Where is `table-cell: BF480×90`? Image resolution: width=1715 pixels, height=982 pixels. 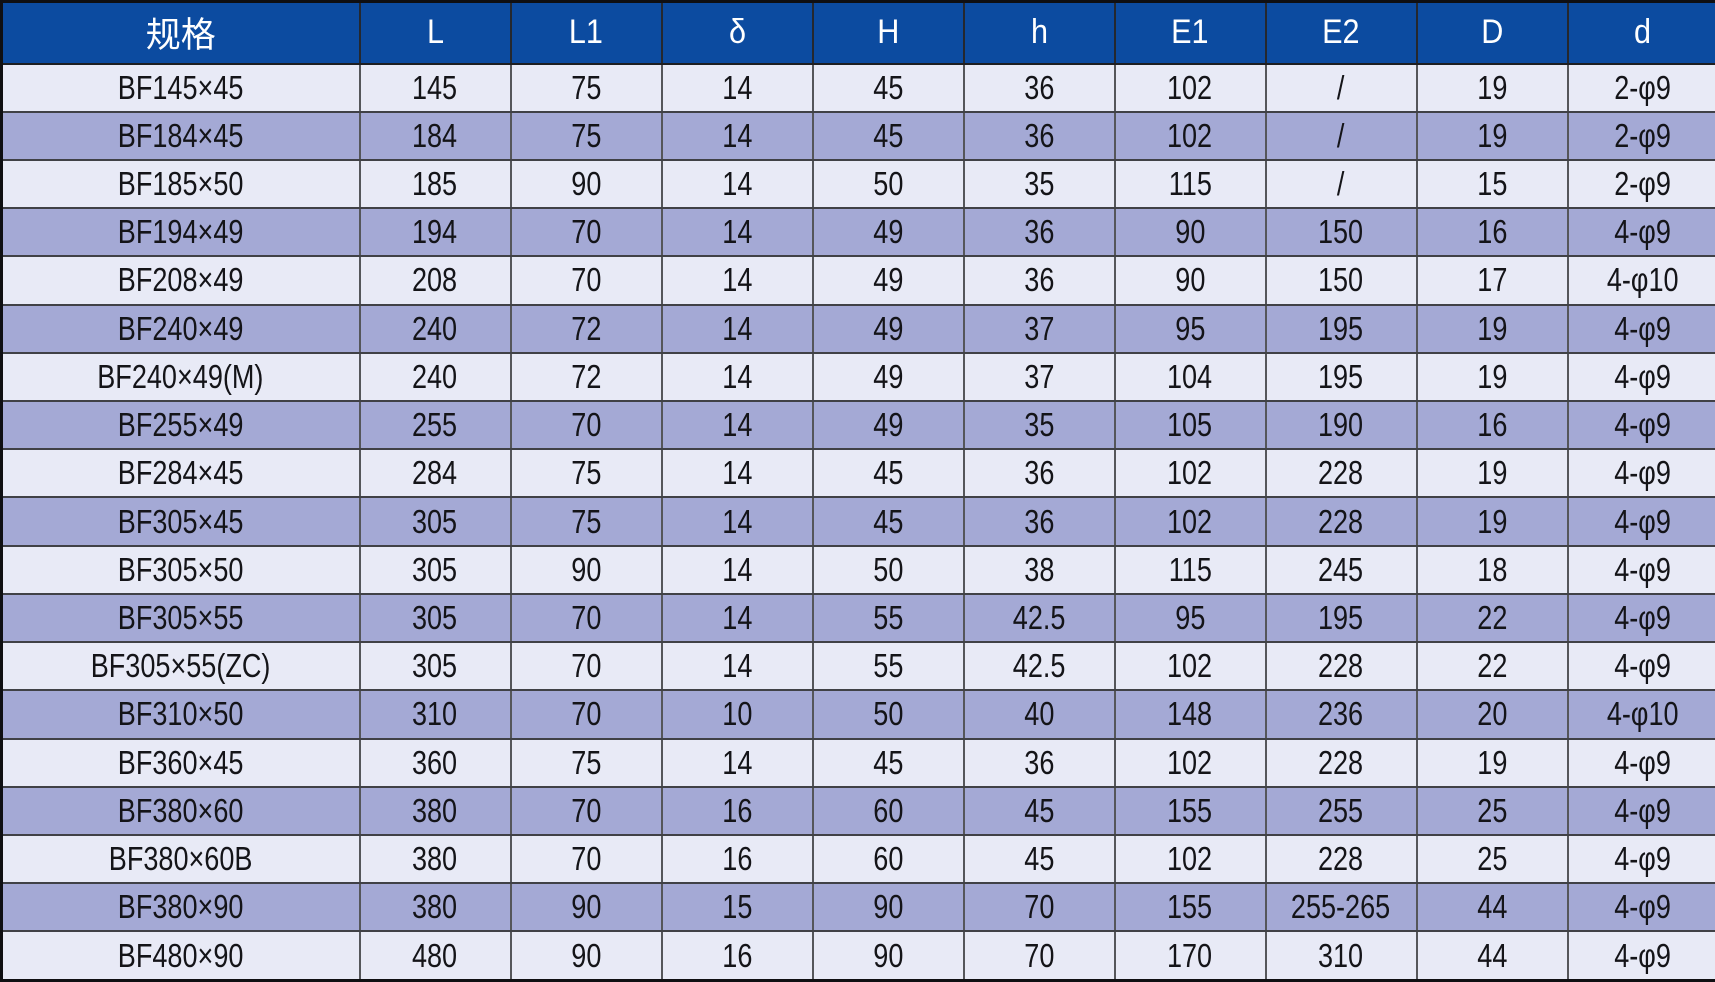 table-cell: BF480×90 is located at coordinates (180, 956).